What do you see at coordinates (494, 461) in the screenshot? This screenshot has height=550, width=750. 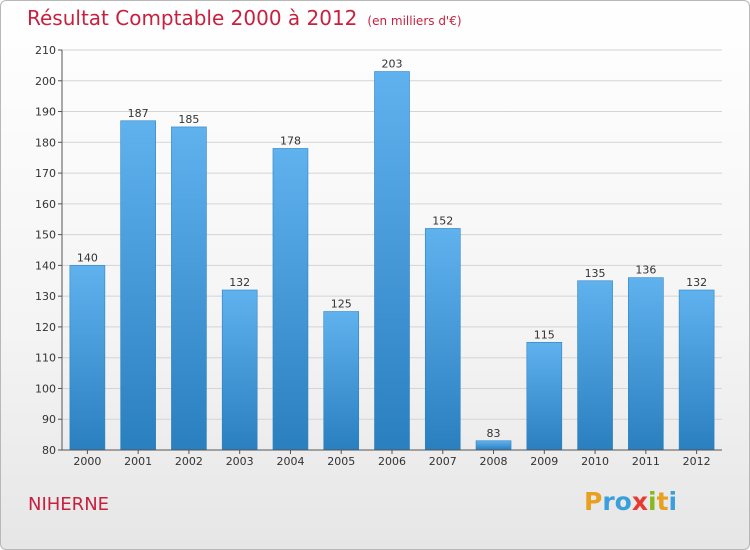 I see `x-tick-label: 2008` at bounding box center [494, 461].